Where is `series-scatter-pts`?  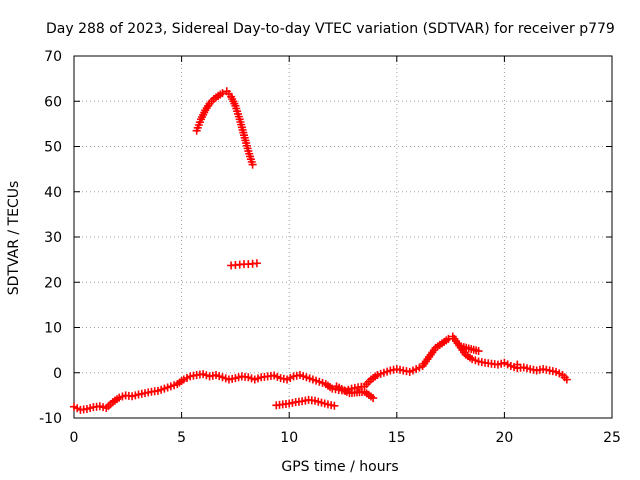 series-scatter-pts is located at coordinates (427, 372).